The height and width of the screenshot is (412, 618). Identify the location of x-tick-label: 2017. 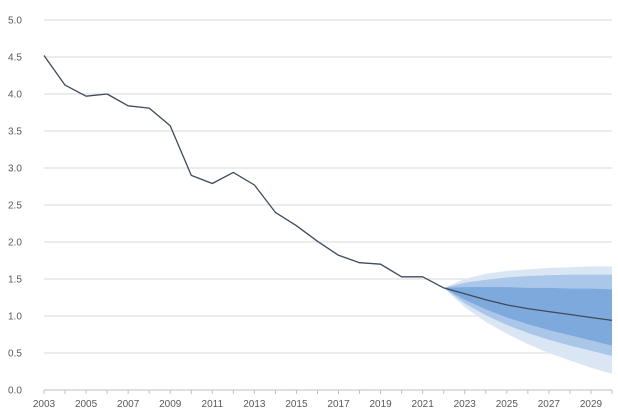
(338, 404).